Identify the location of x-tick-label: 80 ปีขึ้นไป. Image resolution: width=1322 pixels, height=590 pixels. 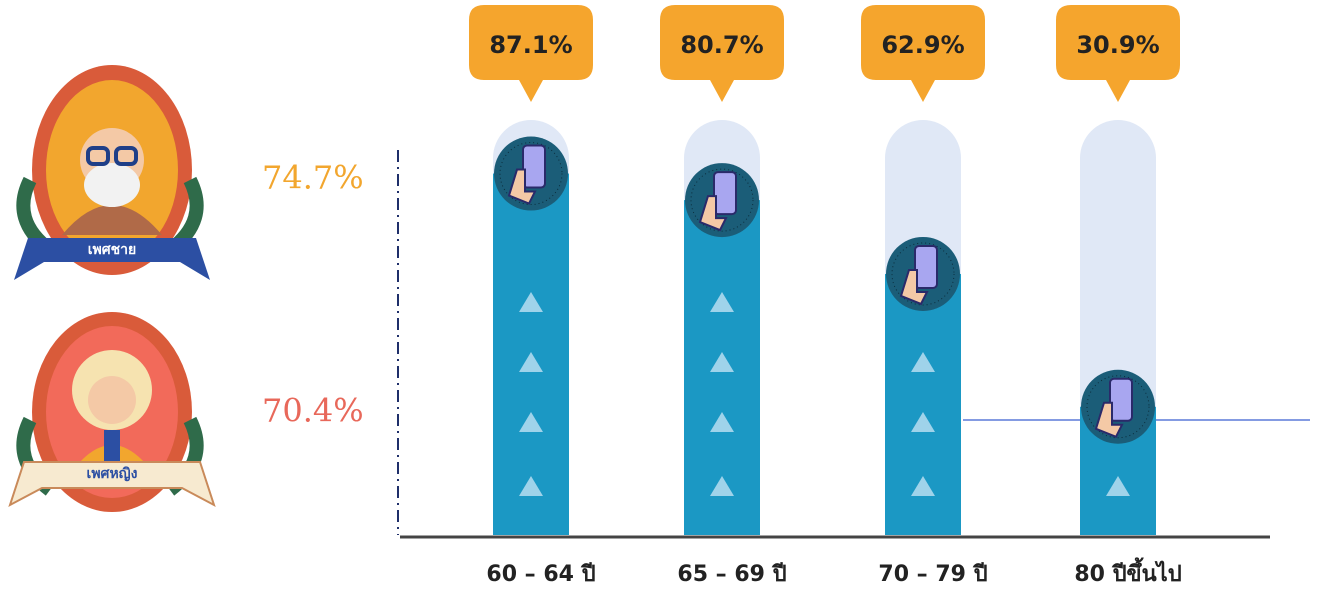
(1127, 572).